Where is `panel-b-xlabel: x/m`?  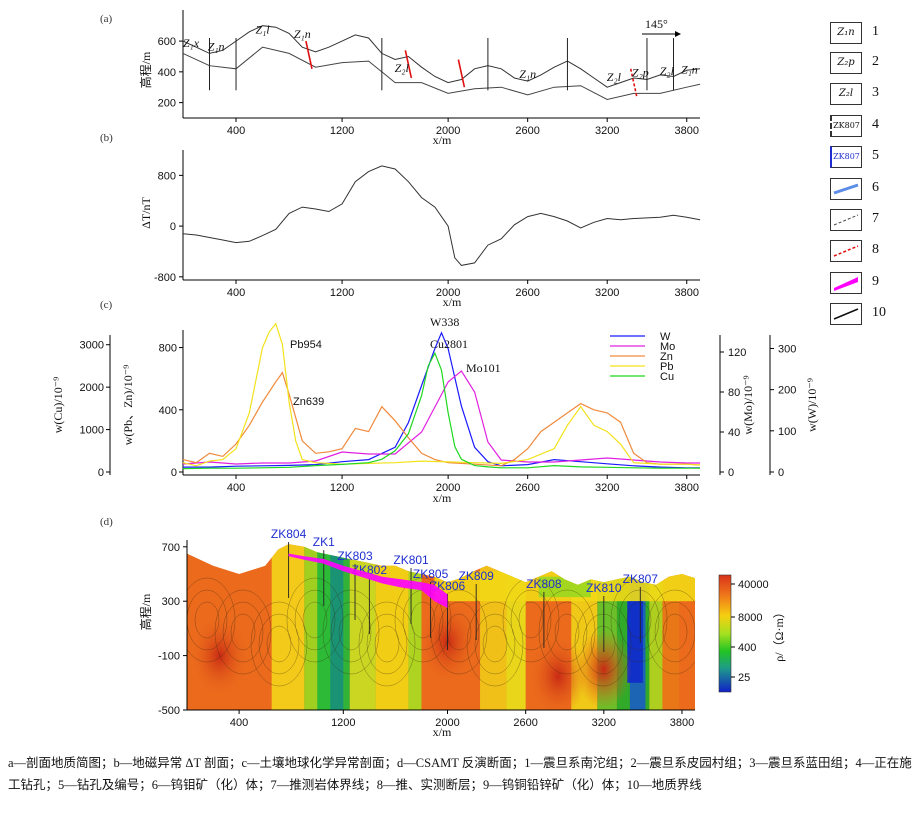
panel-b-xlabel: x/m is located at coordinates (452, 302).